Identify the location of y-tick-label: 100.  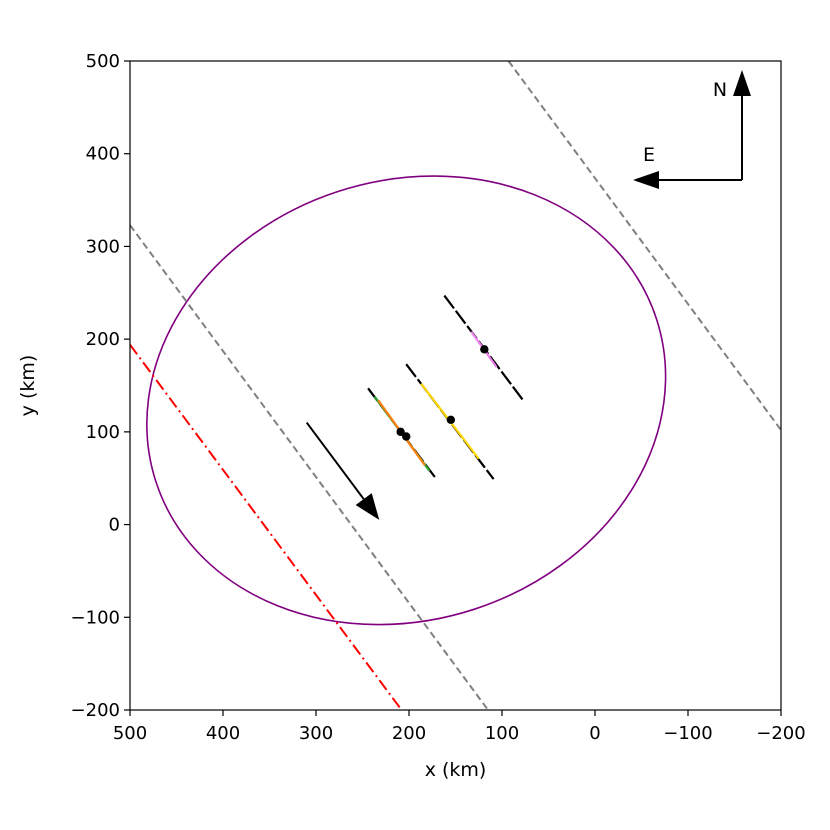
(103, 432).